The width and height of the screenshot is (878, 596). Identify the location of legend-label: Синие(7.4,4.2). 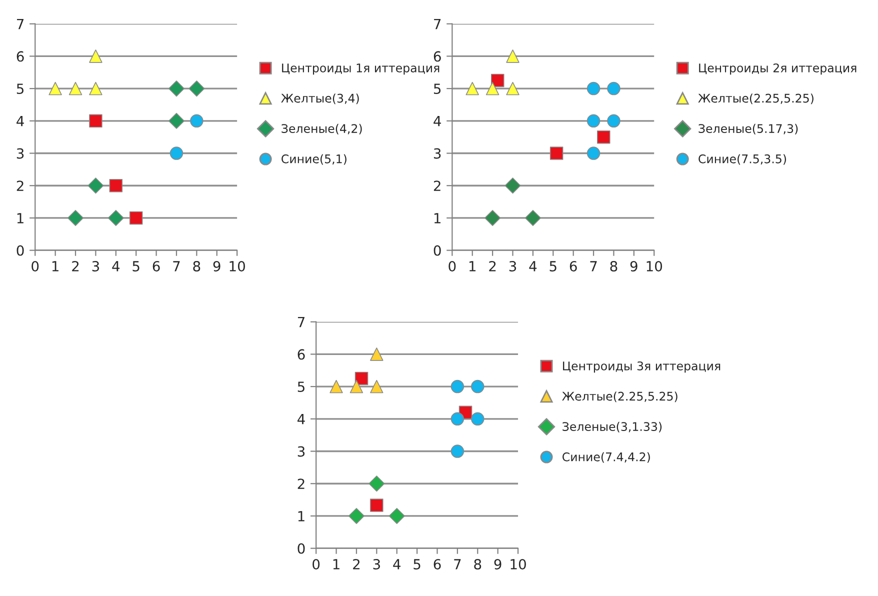
(606, 457).